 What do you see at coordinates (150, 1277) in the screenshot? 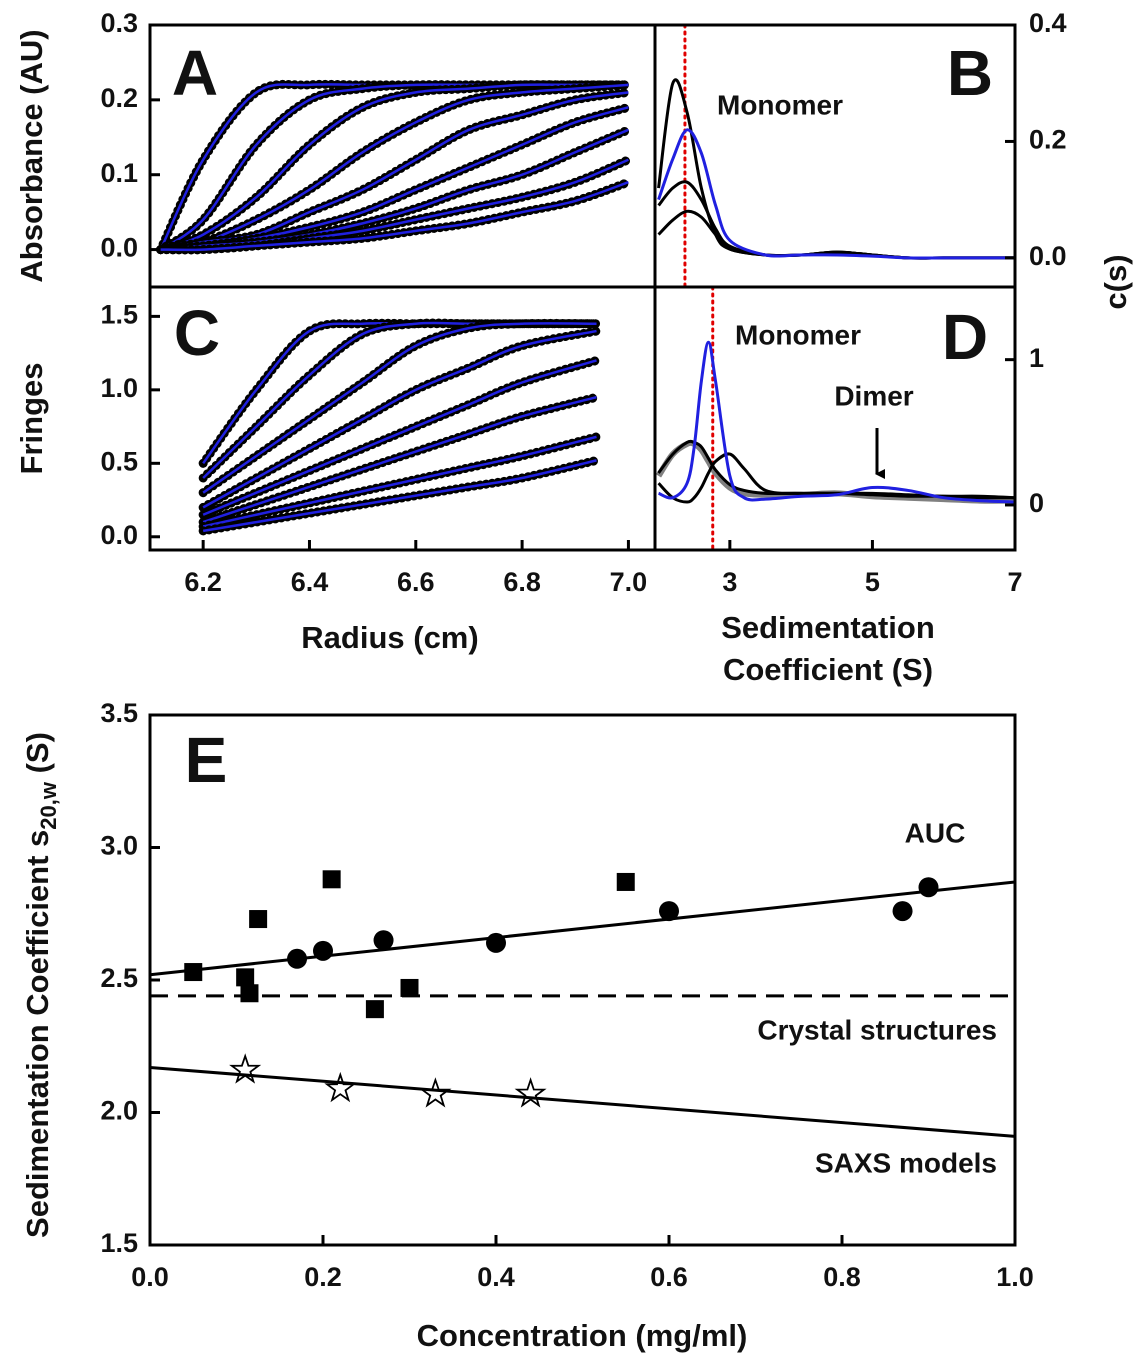
I see `x-tick-label: 0.0` at bounding box center [150, 1277].